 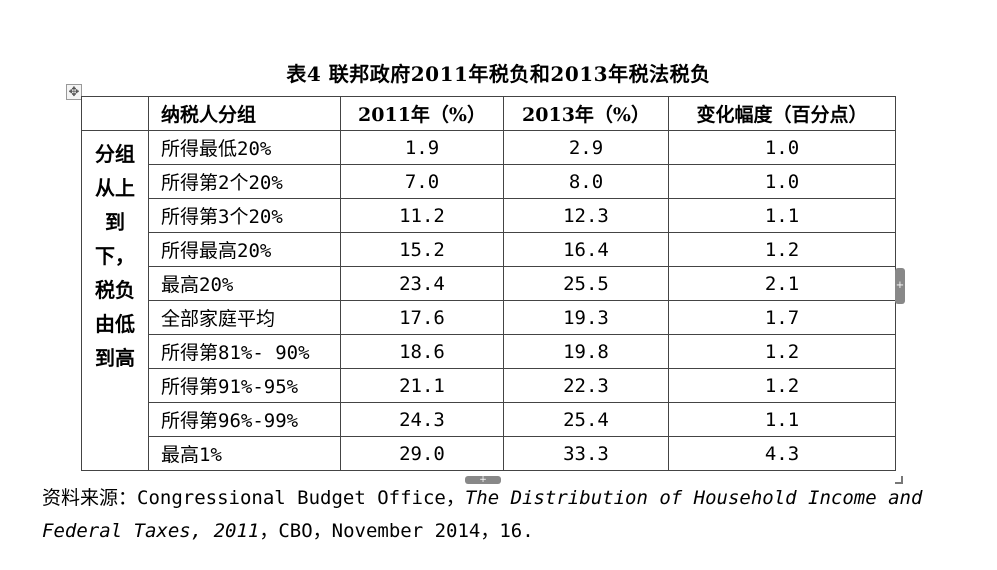 I want to click on table-row: 所得最高20% 15.2 16.4 1.2, so click(x=489, y=249).